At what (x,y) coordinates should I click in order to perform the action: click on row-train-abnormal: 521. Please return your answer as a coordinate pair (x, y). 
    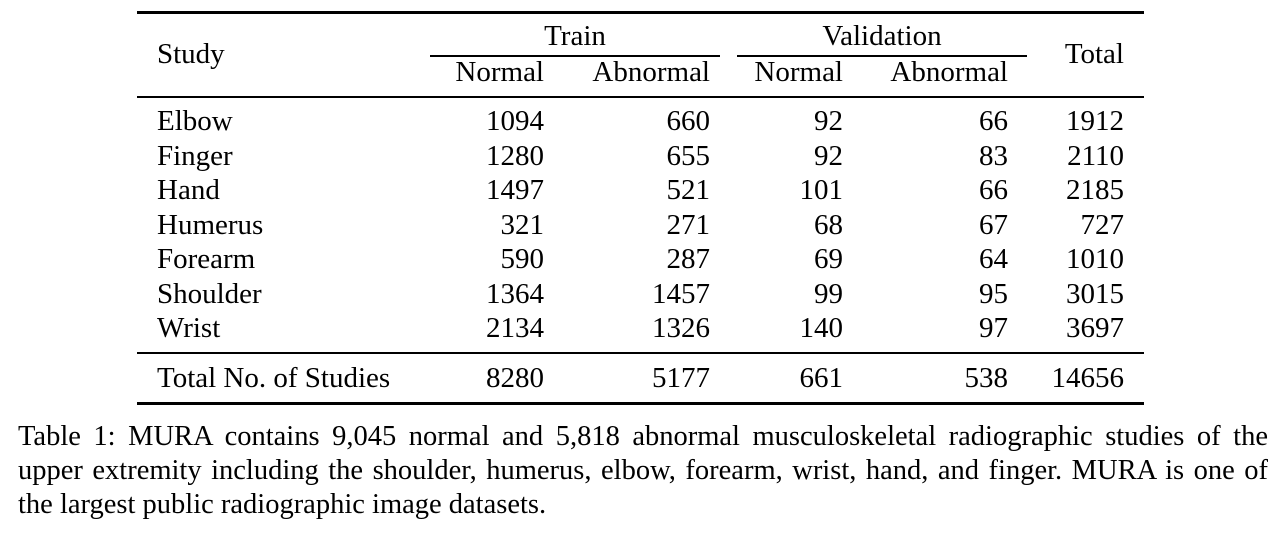
    Looking at the image, I should click on (688, 190).